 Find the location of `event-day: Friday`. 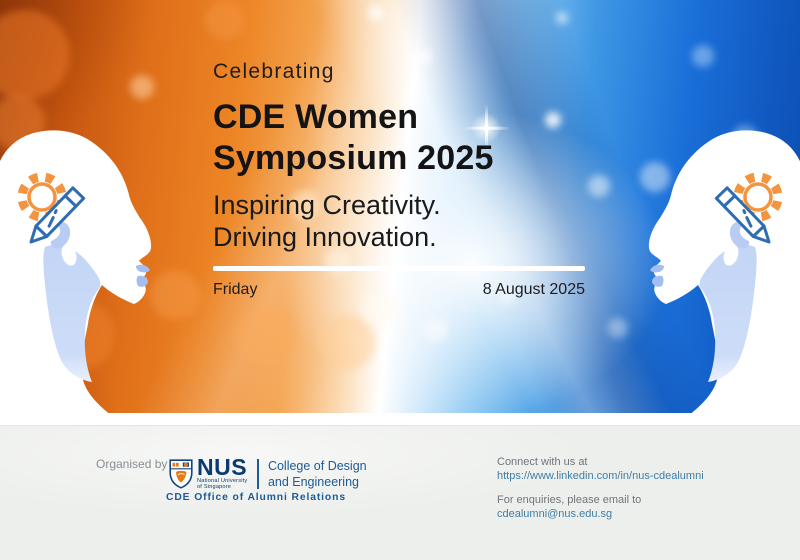

event-day: Friday is located at coordinates (235, 289).